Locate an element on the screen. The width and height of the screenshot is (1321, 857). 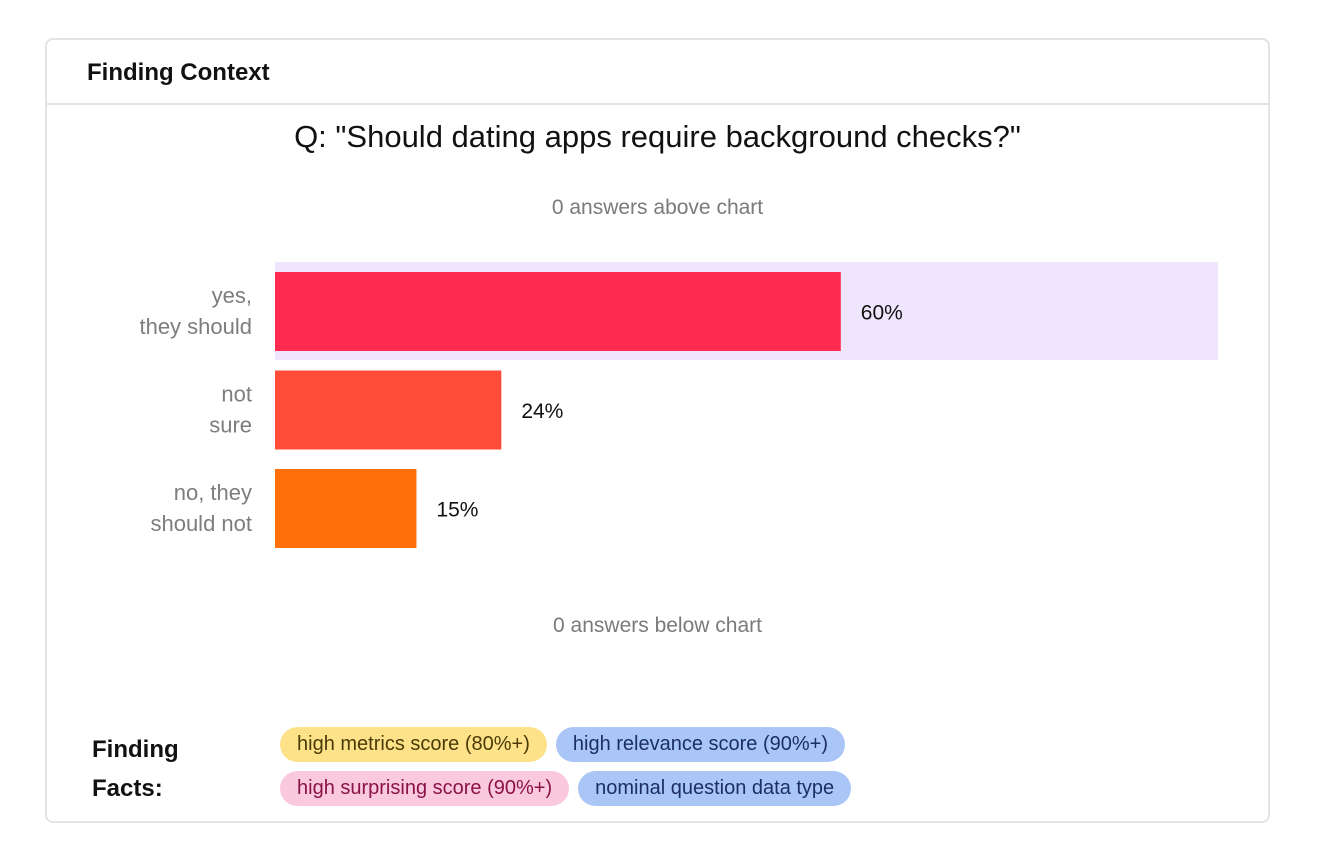
category-label-0-line-0: yes, is located at coordinates (232, 295).